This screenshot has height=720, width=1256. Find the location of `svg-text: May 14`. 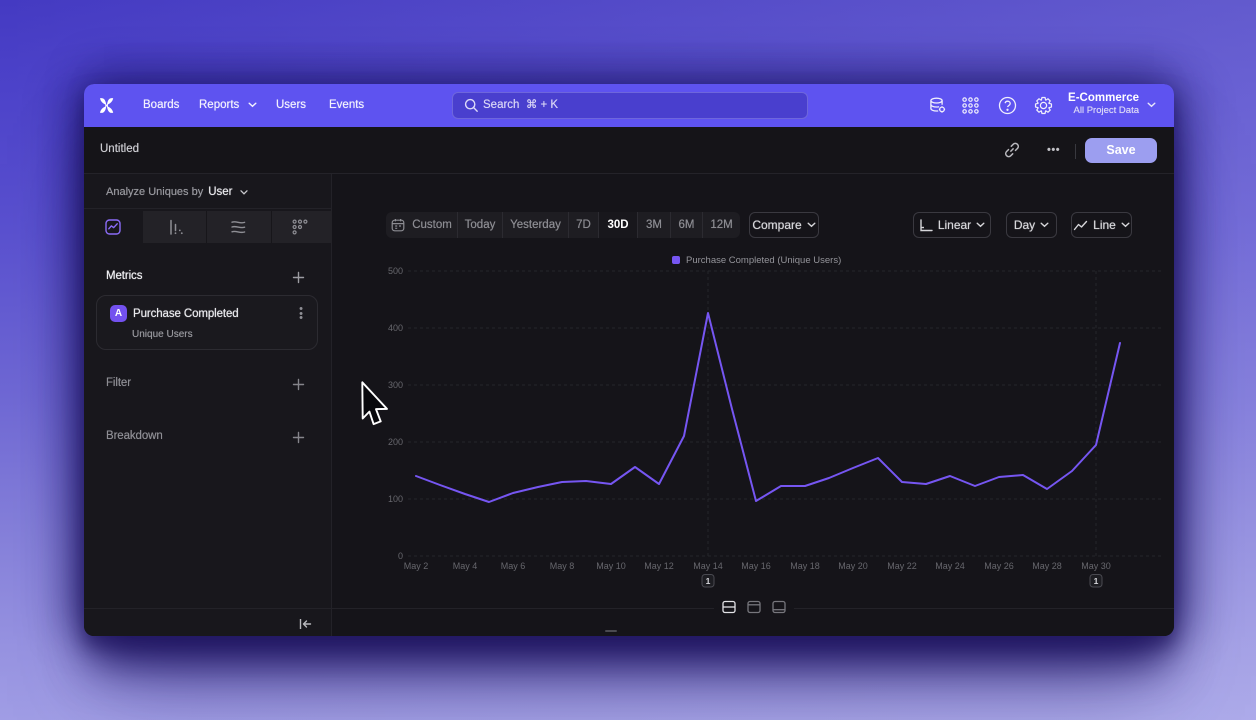

svg-text: May 14 is located at coordinates (708, 566).